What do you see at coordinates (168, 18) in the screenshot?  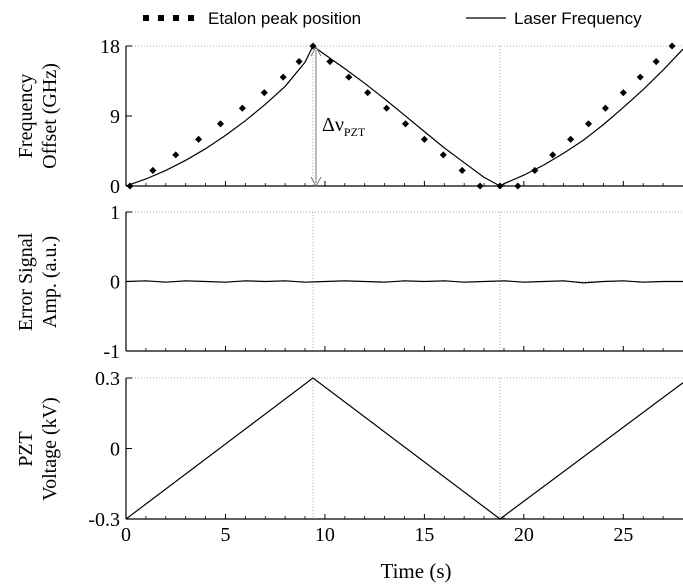 I see `legend-dots-marker` at bounding box center [168, 18].